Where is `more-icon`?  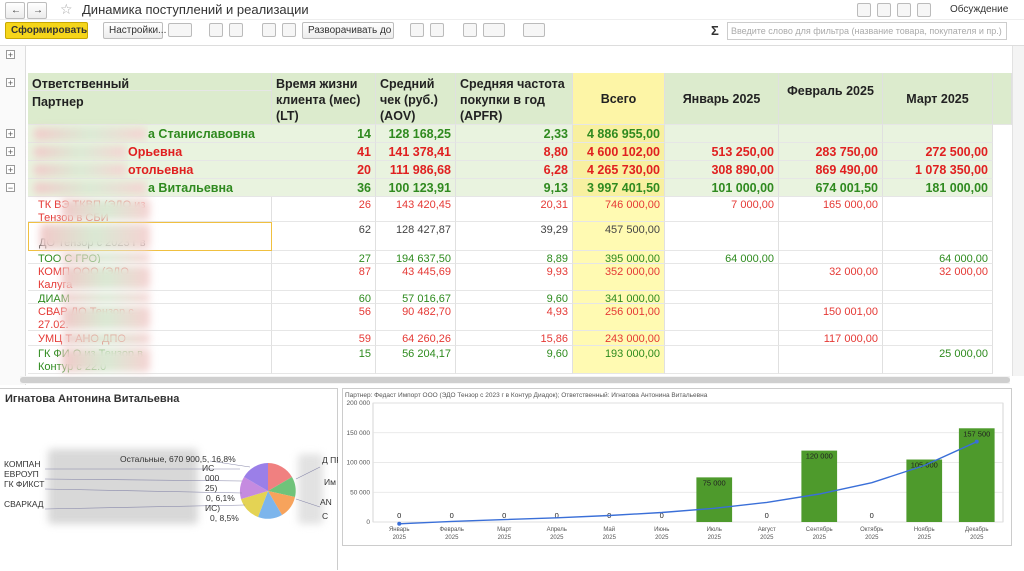 more-icon is located at coordinates (534, 30).